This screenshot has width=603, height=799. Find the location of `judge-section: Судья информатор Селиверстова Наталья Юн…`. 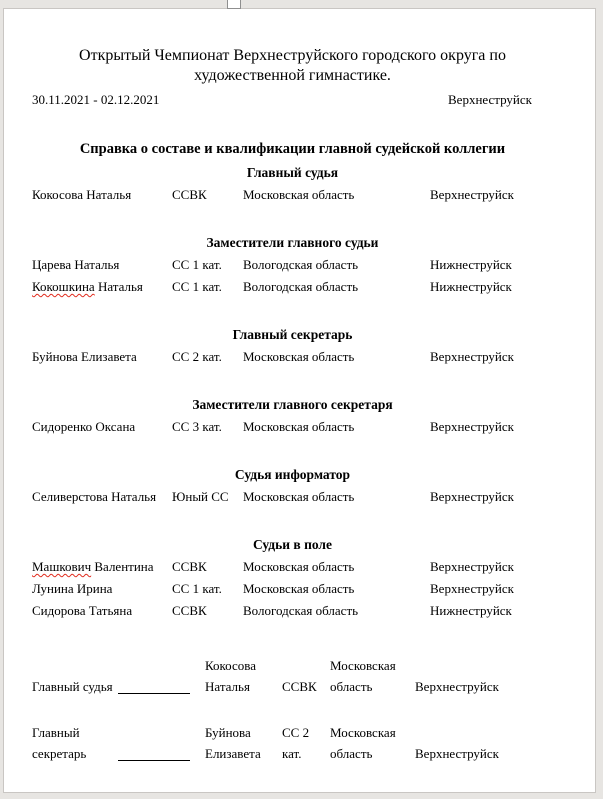

judge-section: Судья информатор Селиверстова Наталья Юн… is located at coordinates (292, 485).